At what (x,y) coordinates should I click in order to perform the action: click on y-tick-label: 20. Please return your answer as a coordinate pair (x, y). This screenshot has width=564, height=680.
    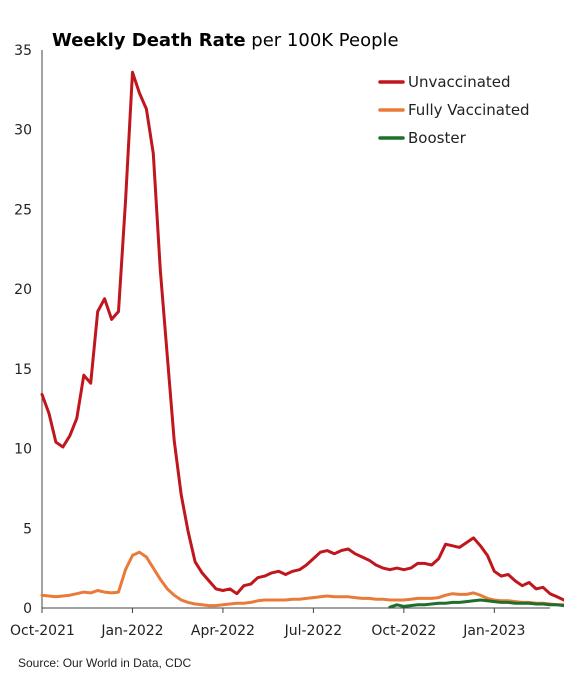
    Looking at the image, I should click on (23, 290).